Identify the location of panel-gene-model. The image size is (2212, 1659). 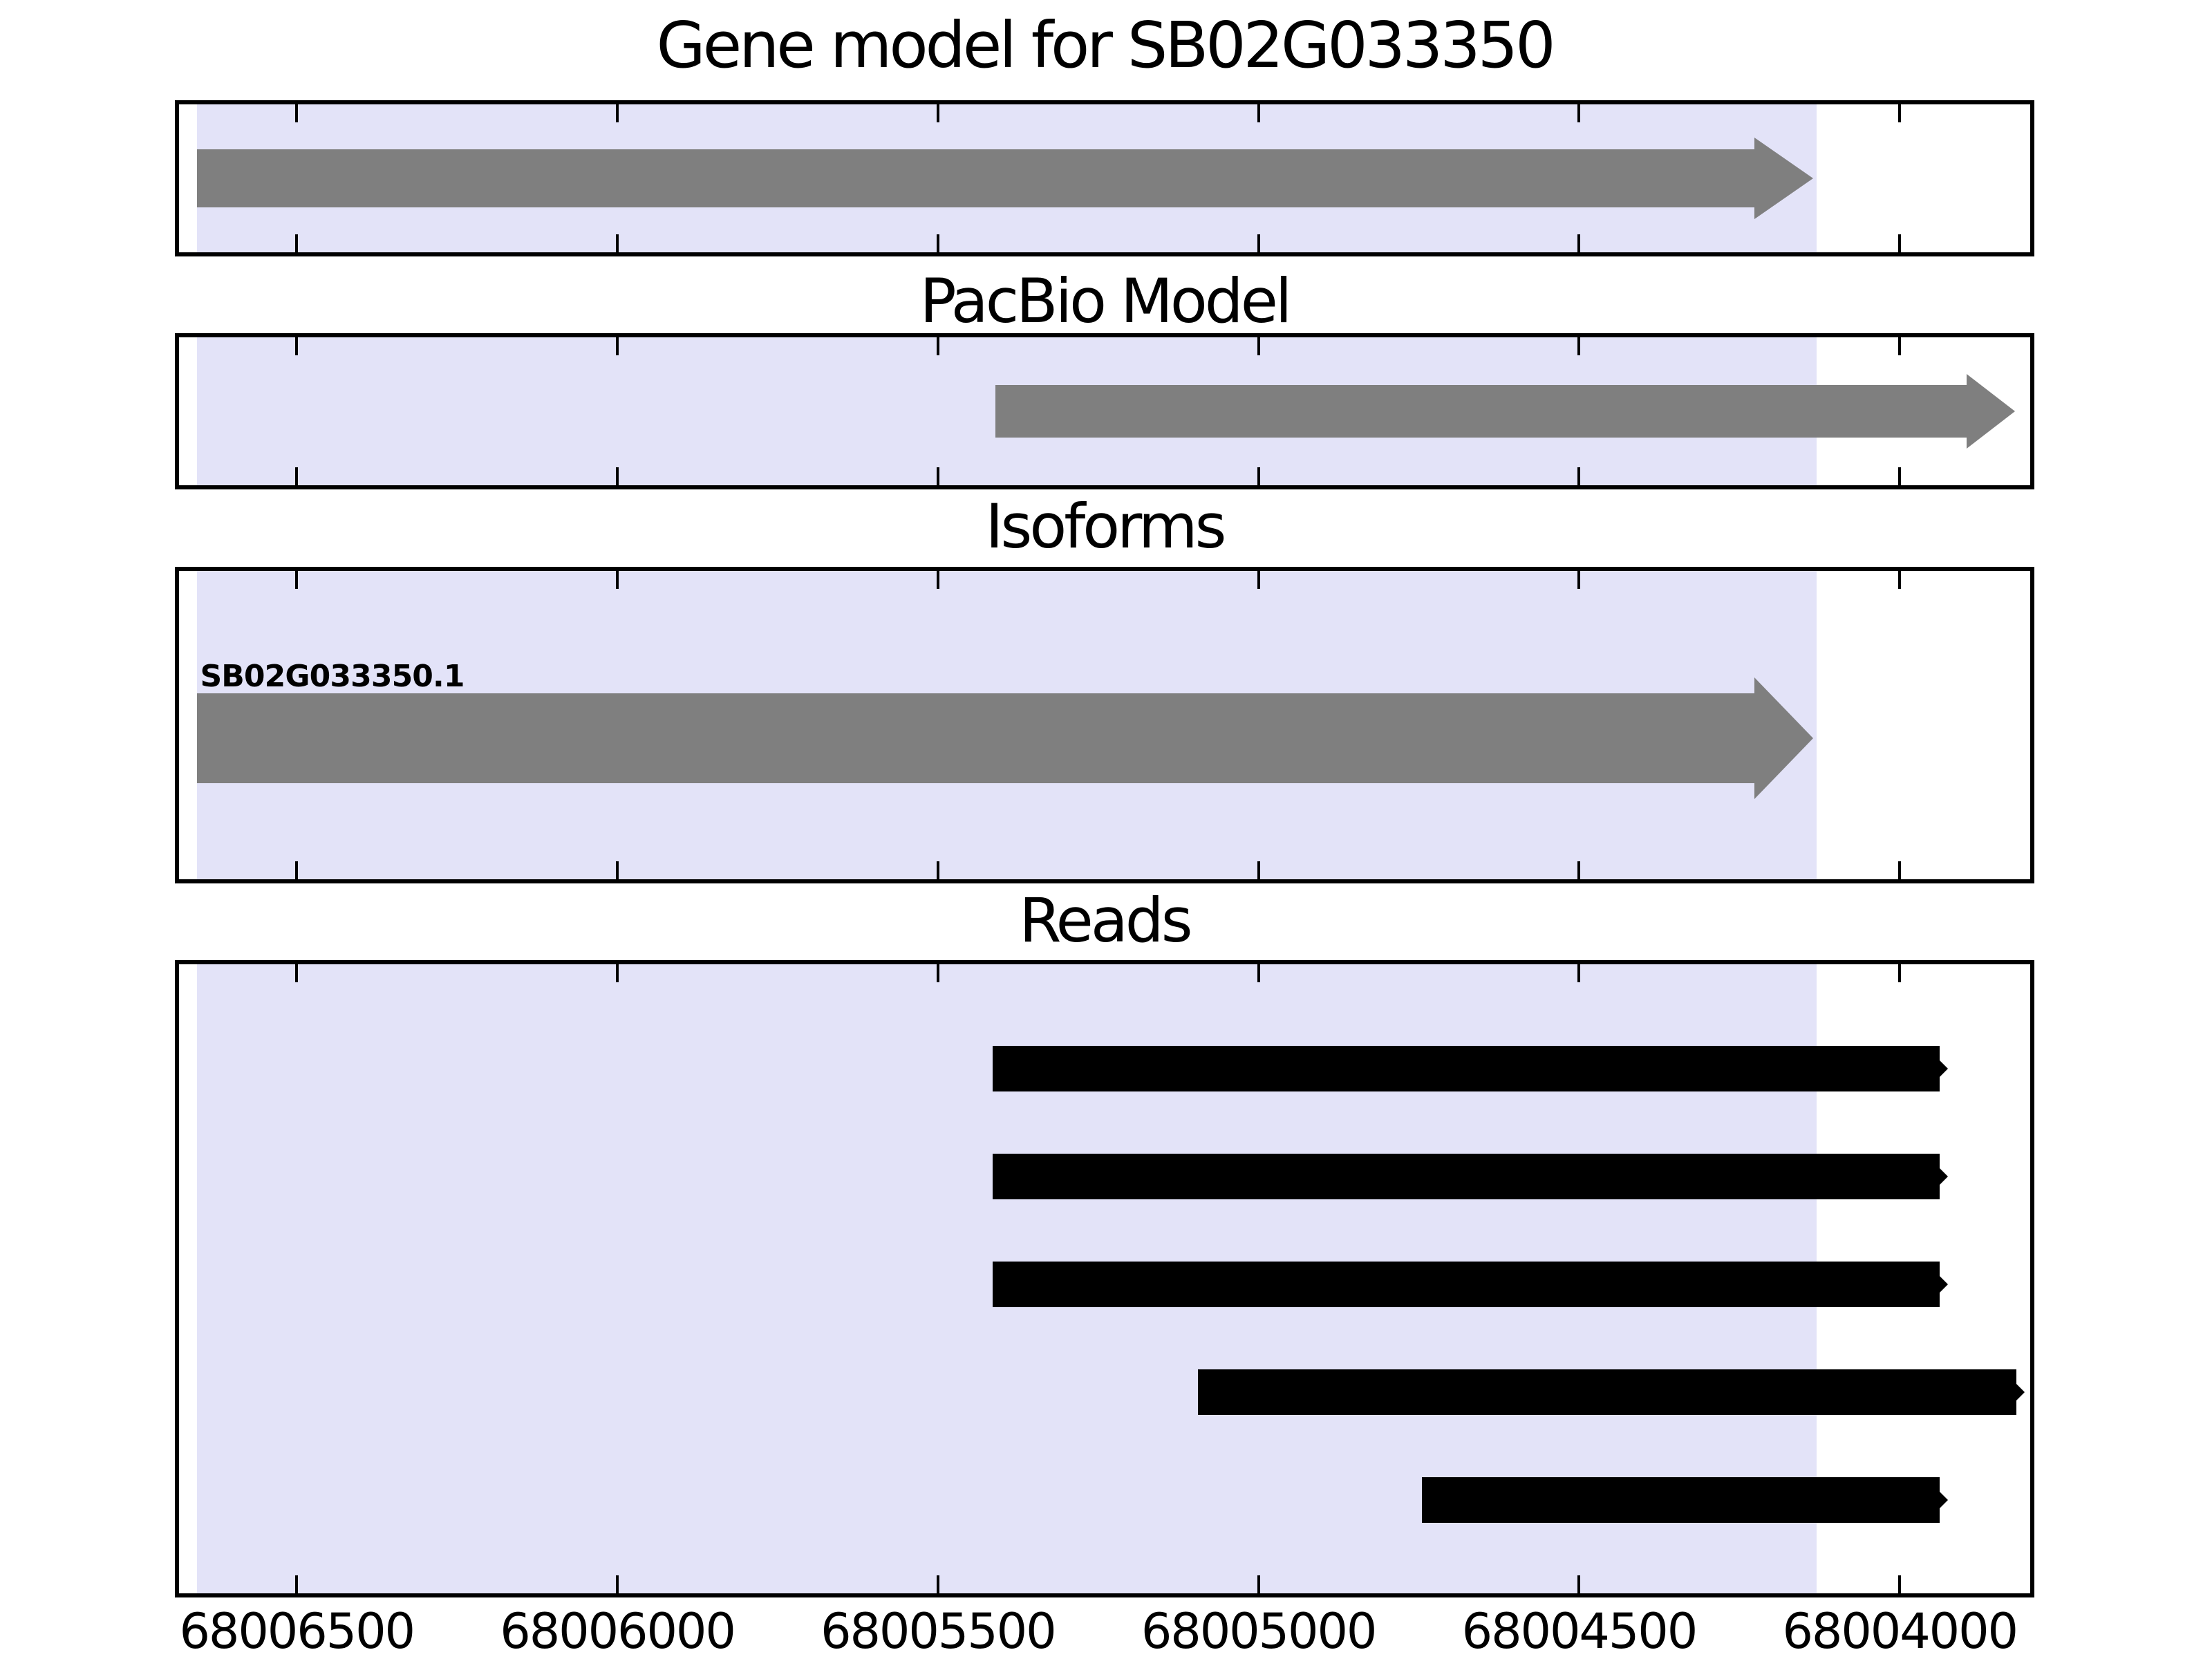
(1104, 178).